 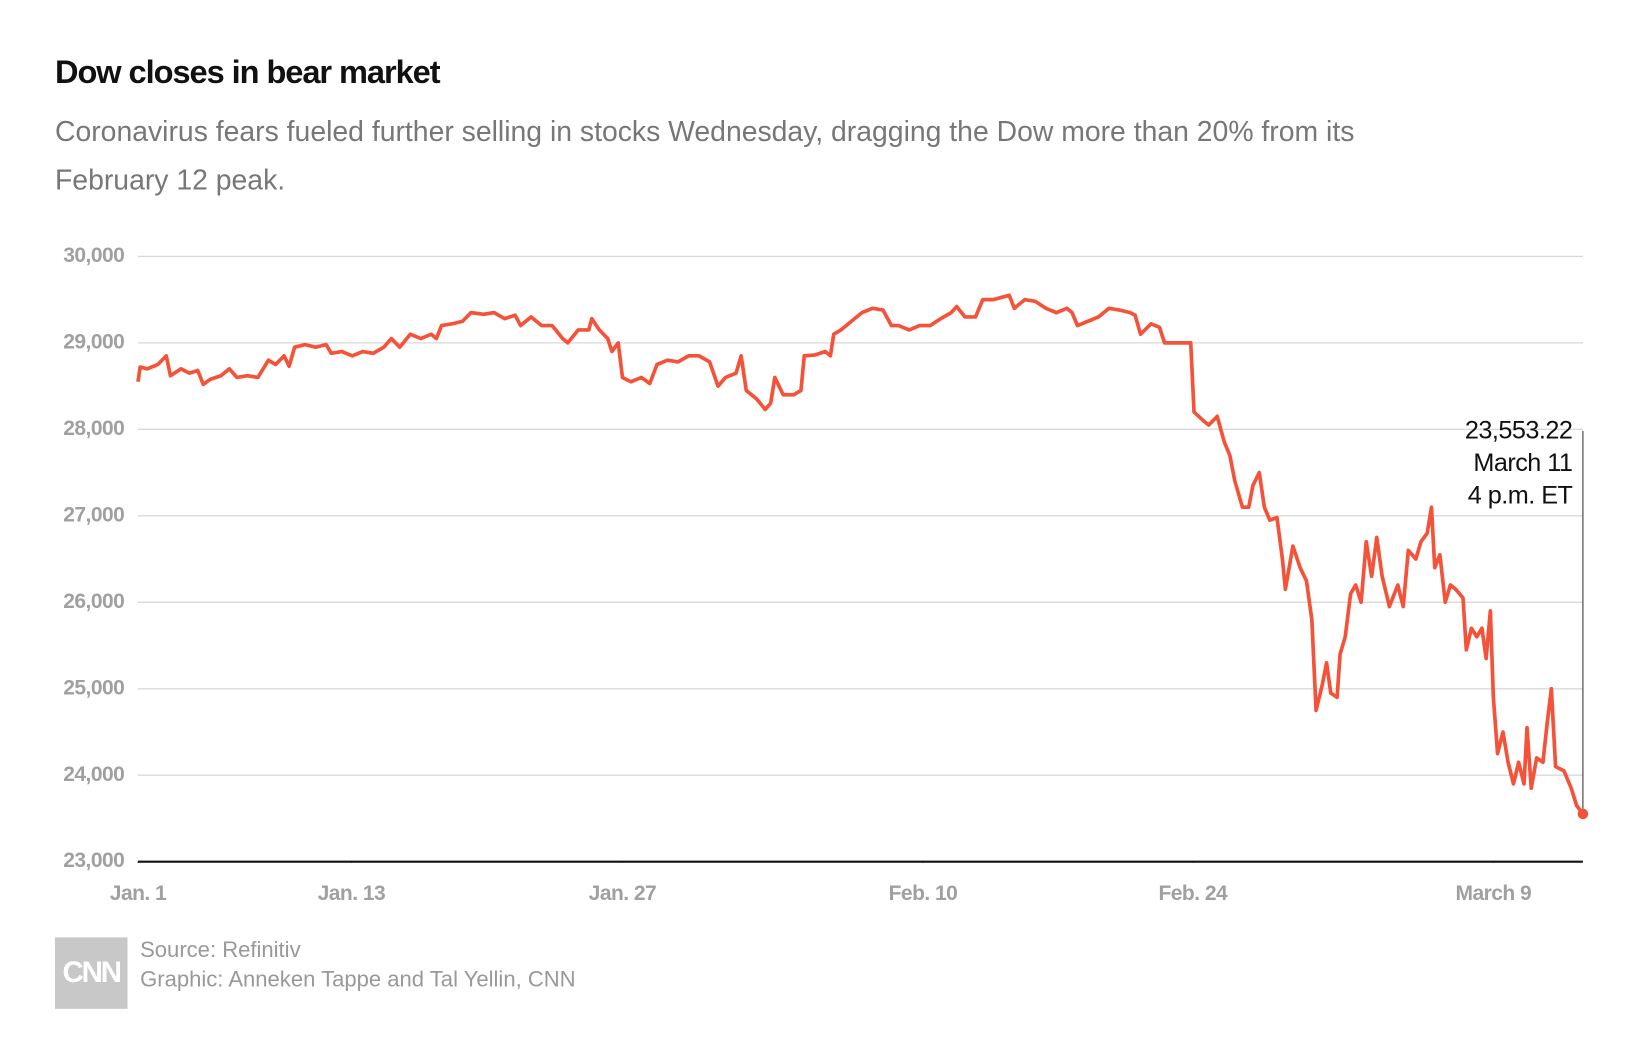 What do you see at coordinates (923, 893) in the screenshot?
I see `x-tick-label: Feb. 10` at bounding box center [923, 893].